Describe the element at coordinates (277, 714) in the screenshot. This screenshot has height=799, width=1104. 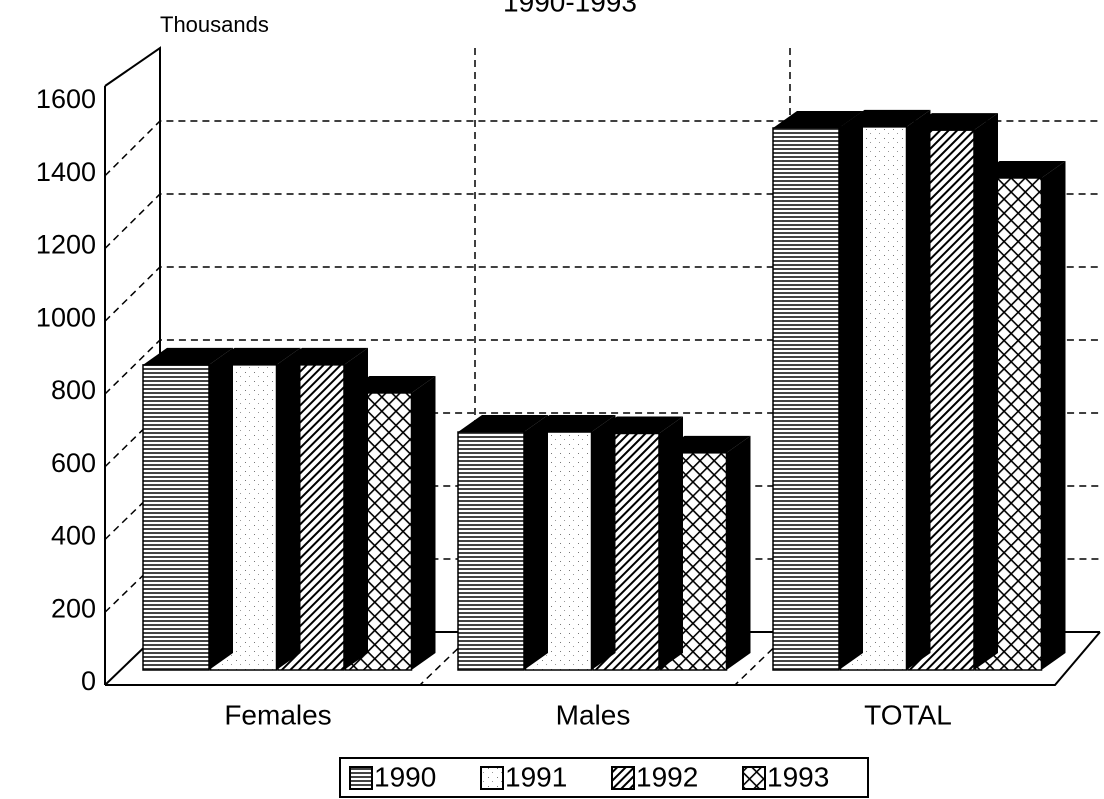
I see `x-tick-label: Females` at that location.